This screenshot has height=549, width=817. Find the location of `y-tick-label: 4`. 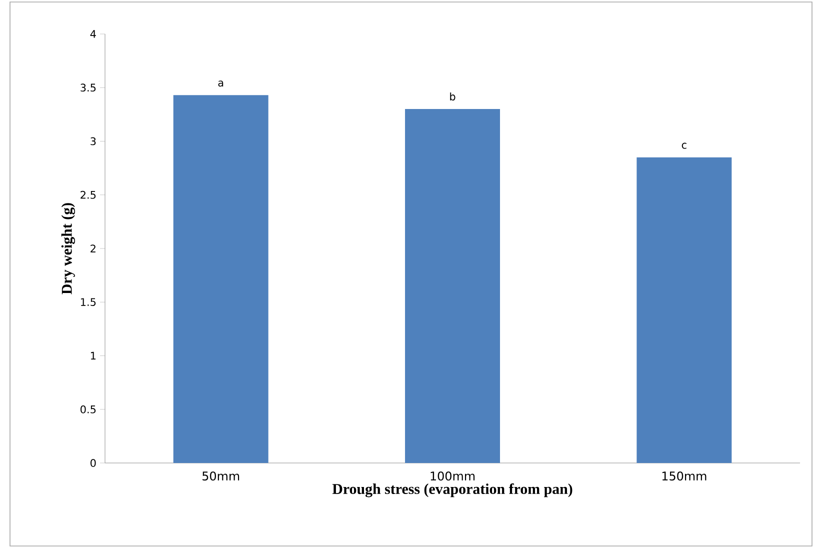

y-tick-label: 4 is located at coordinates (93, 34).